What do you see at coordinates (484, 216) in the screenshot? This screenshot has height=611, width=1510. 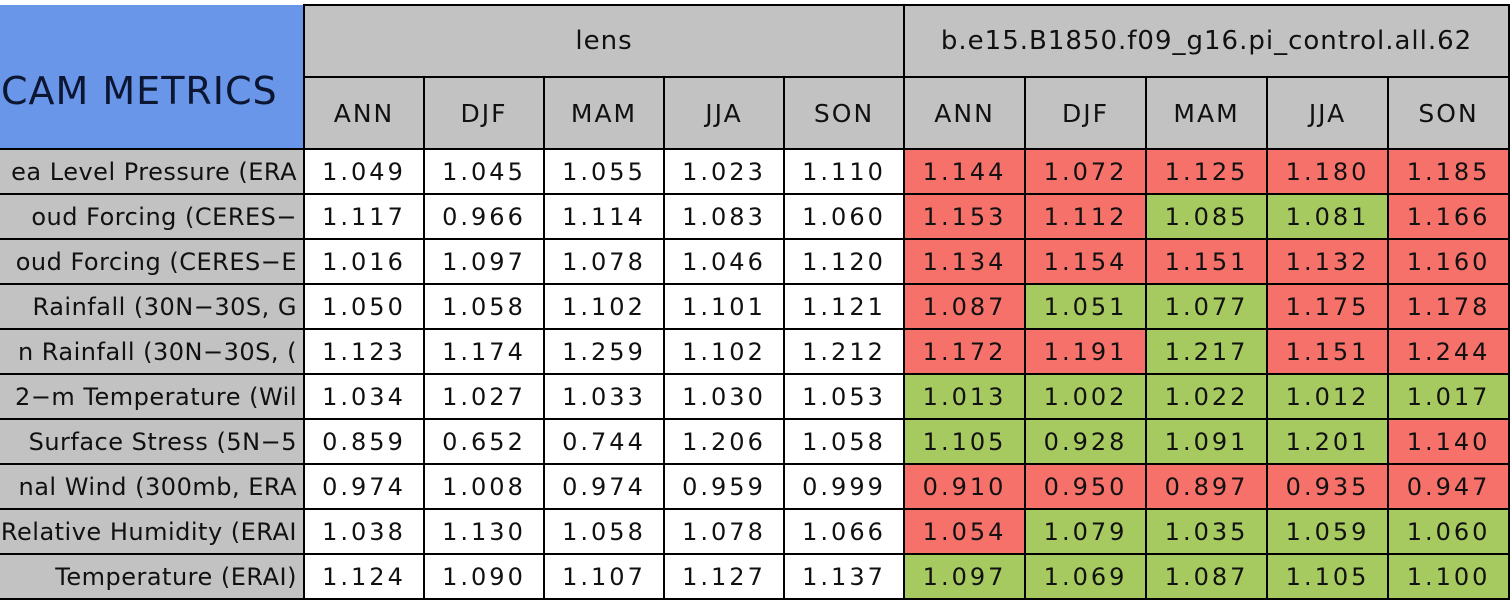 I see `lens-value-cell: 0.966` at bounding box center [484, 216].